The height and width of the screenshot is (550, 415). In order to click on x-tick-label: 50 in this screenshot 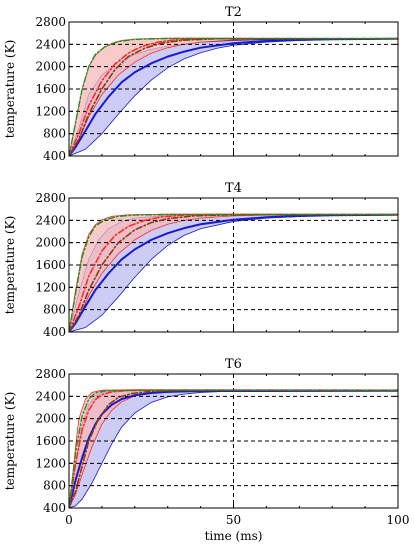, I will do `click(233, 520)`.